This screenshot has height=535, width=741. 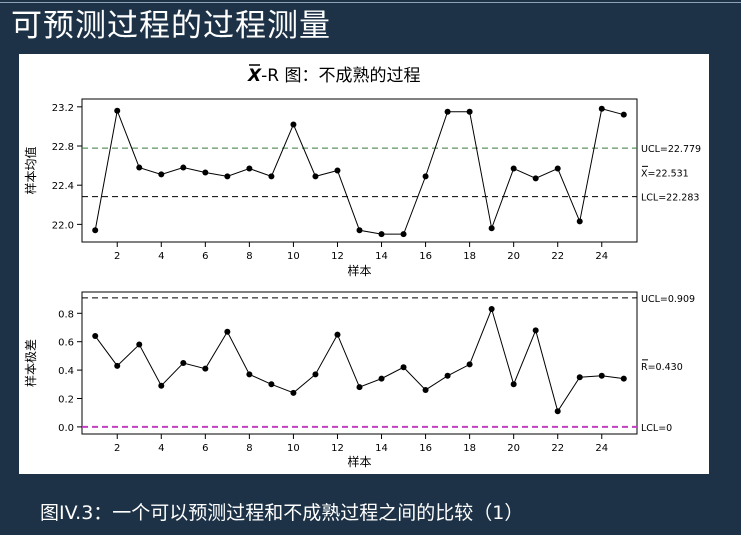 What do you see at coordinates (66, 343) in the screenshot?
I see `y-tick-label: 0.6` at bounding box center [66, 343].